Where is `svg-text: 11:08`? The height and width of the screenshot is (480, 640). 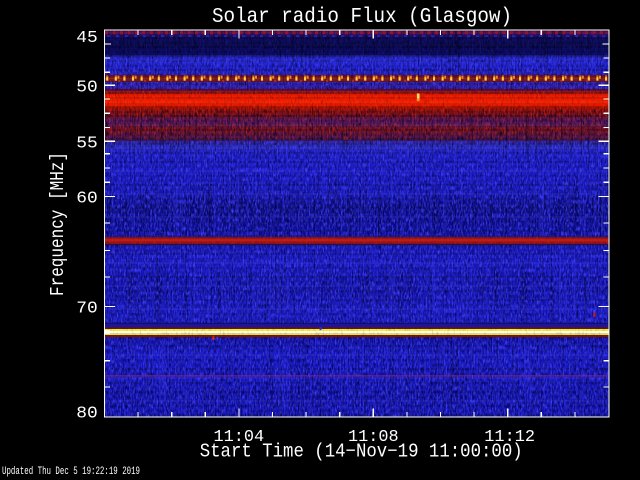
svg-text: 11:08 is located at coordinates (373, 437).